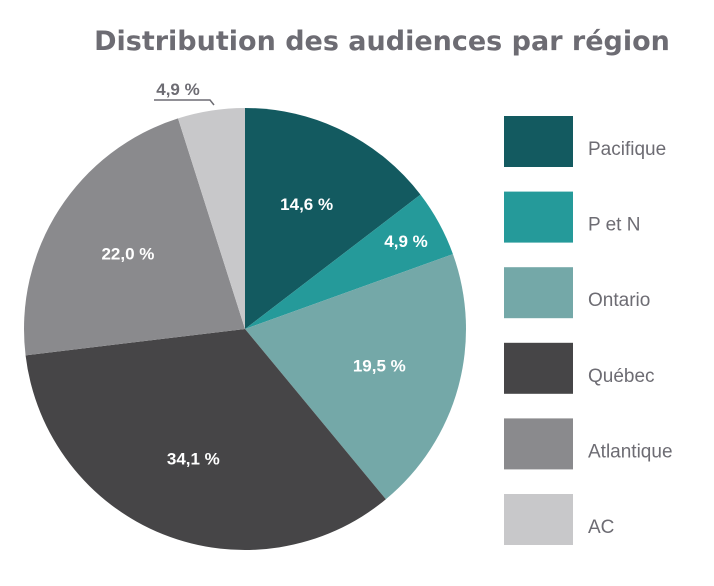 The width and height of the screenshot is (714, 586). I want to click on callout-line, so click(184, 102).